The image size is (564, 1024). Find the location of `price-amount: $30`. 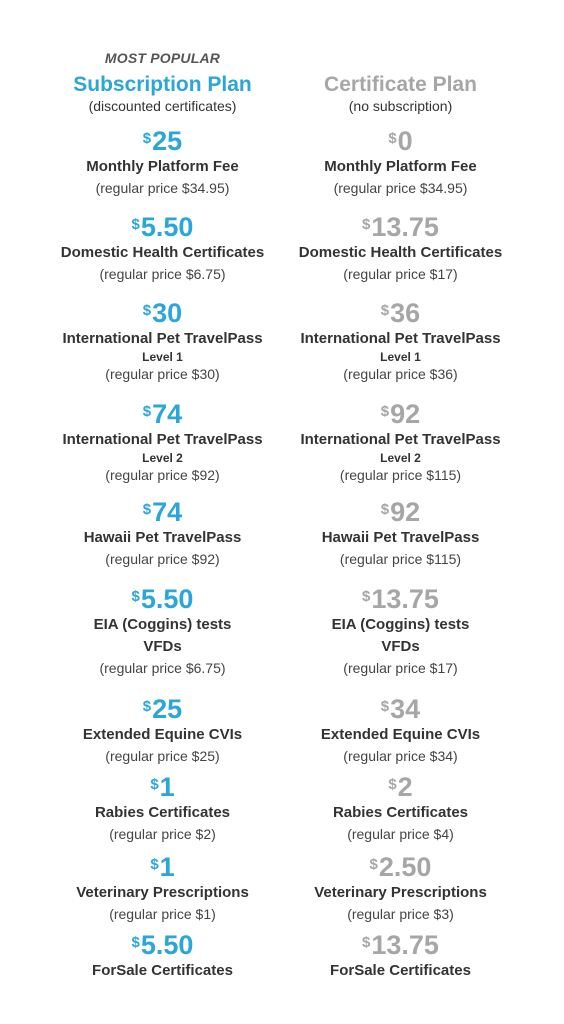

price-amount: $30 is located at coordinates (162, 313).